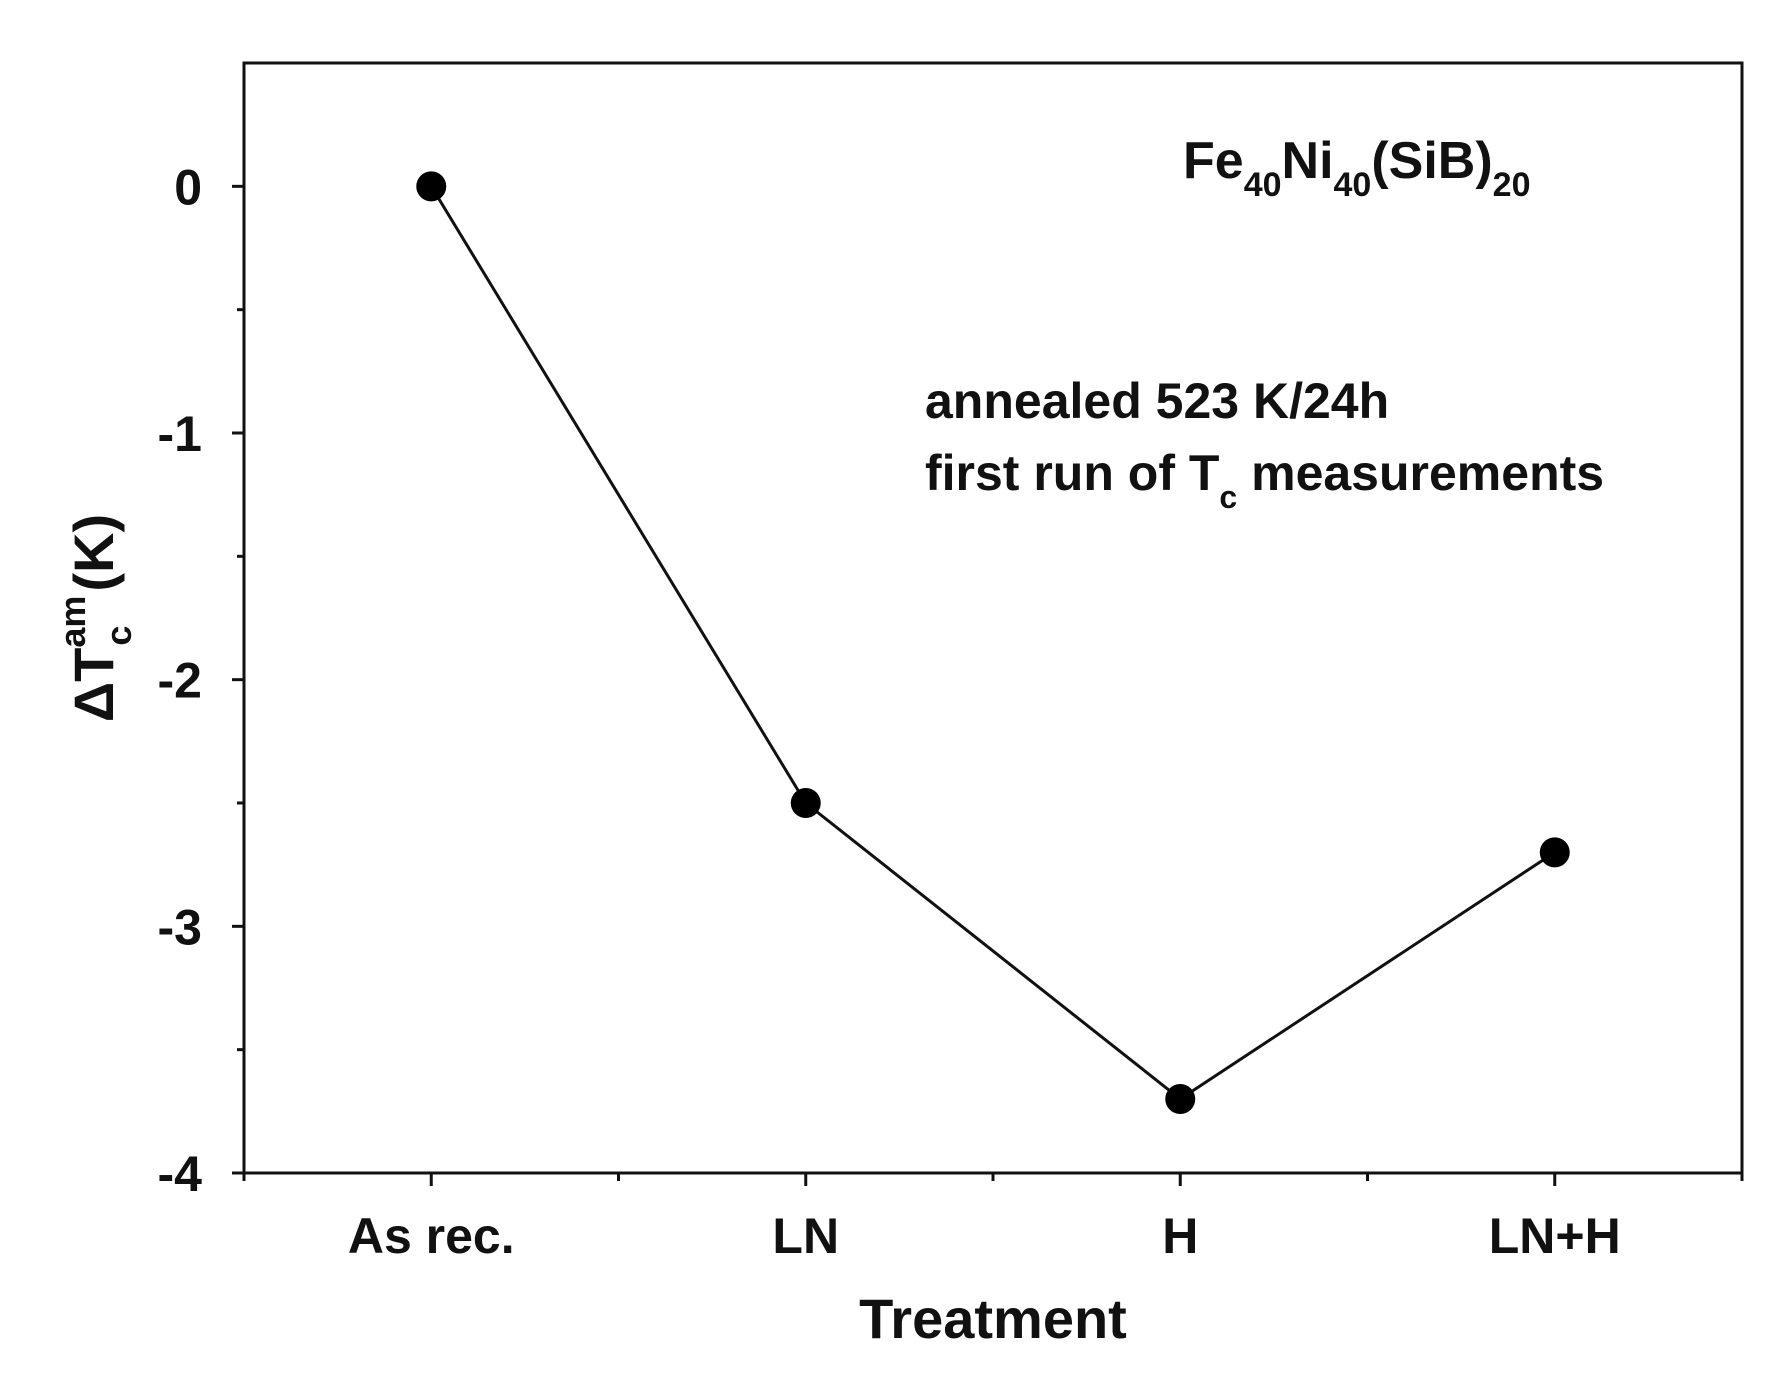 The width and height of the screenshot is (1788, 1380). I want to click on x-tick-label: LN, so click(805, 1236).